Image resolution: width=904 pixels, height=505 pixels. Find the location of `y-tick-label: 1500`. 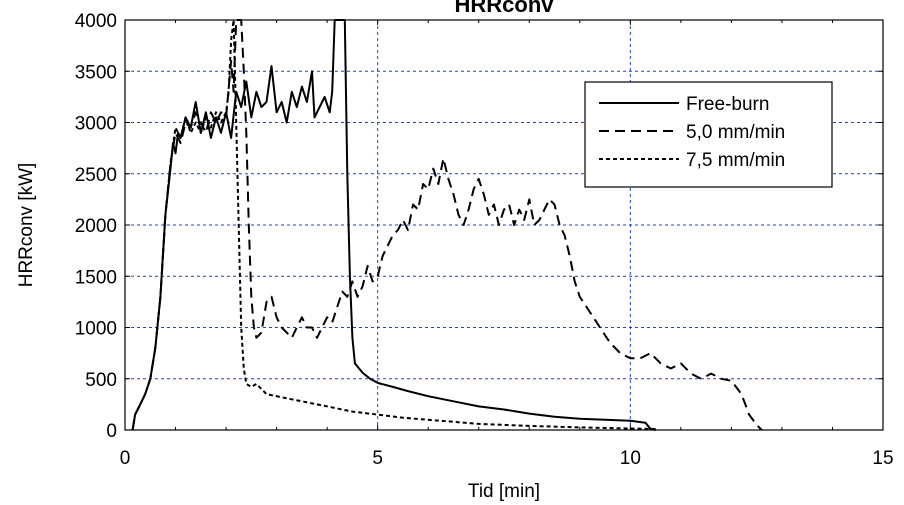

y-tick-label: 1500 is located at coordinates (96, 277).